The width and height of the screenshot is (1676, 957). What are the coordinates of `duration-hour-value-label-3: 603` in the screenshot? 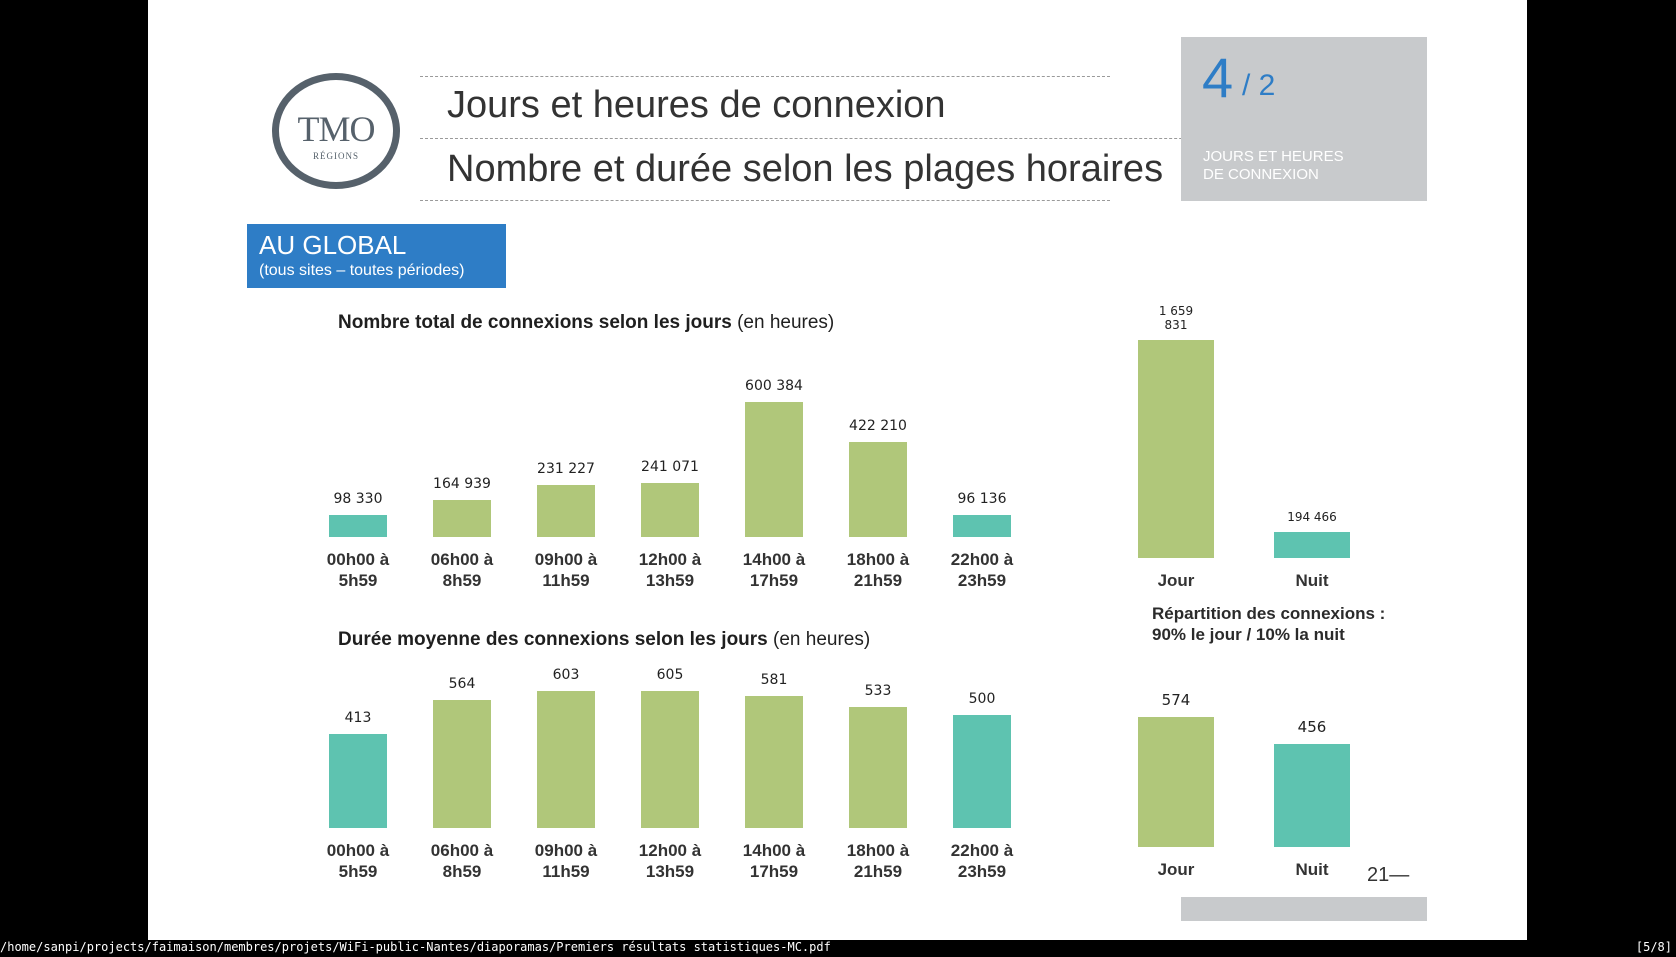 It's located at (566, 675).